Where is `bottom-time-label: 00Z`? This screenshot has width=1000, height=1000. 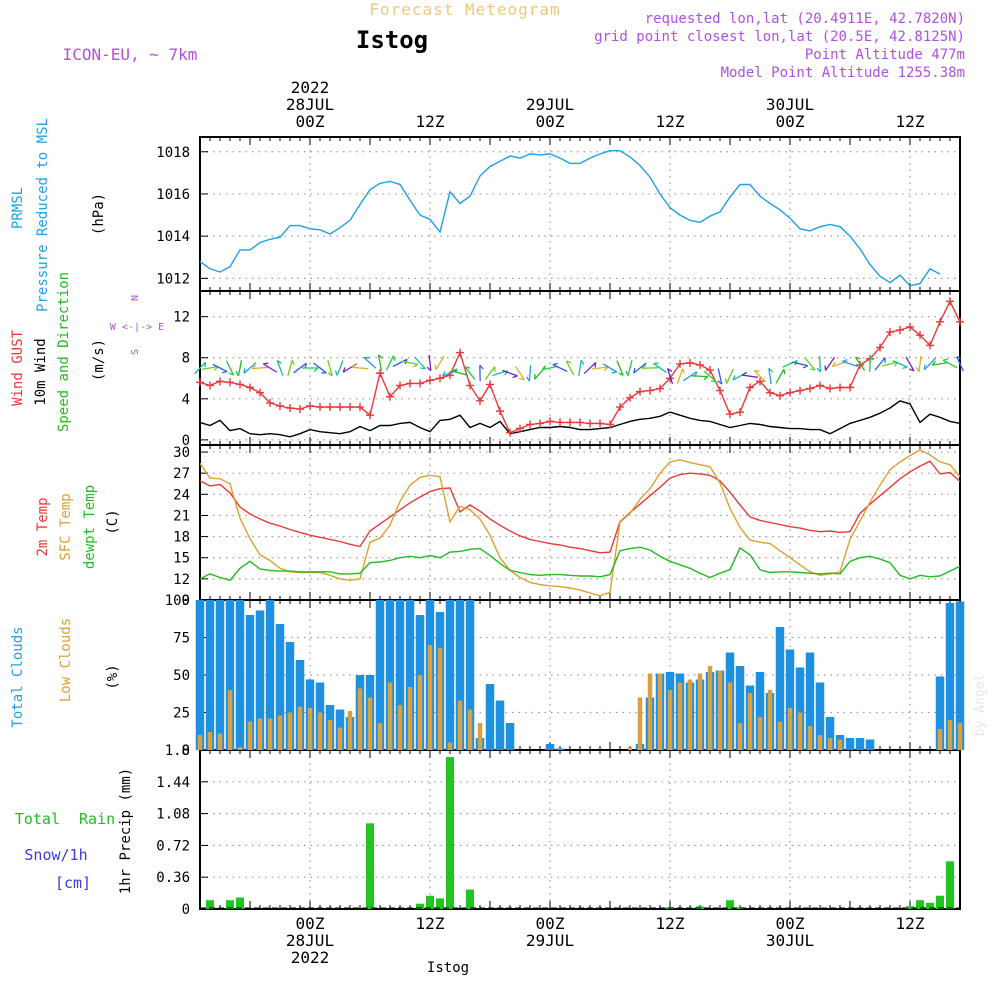 bottom-time-label: 00Z is located at coordinates (550, 923).